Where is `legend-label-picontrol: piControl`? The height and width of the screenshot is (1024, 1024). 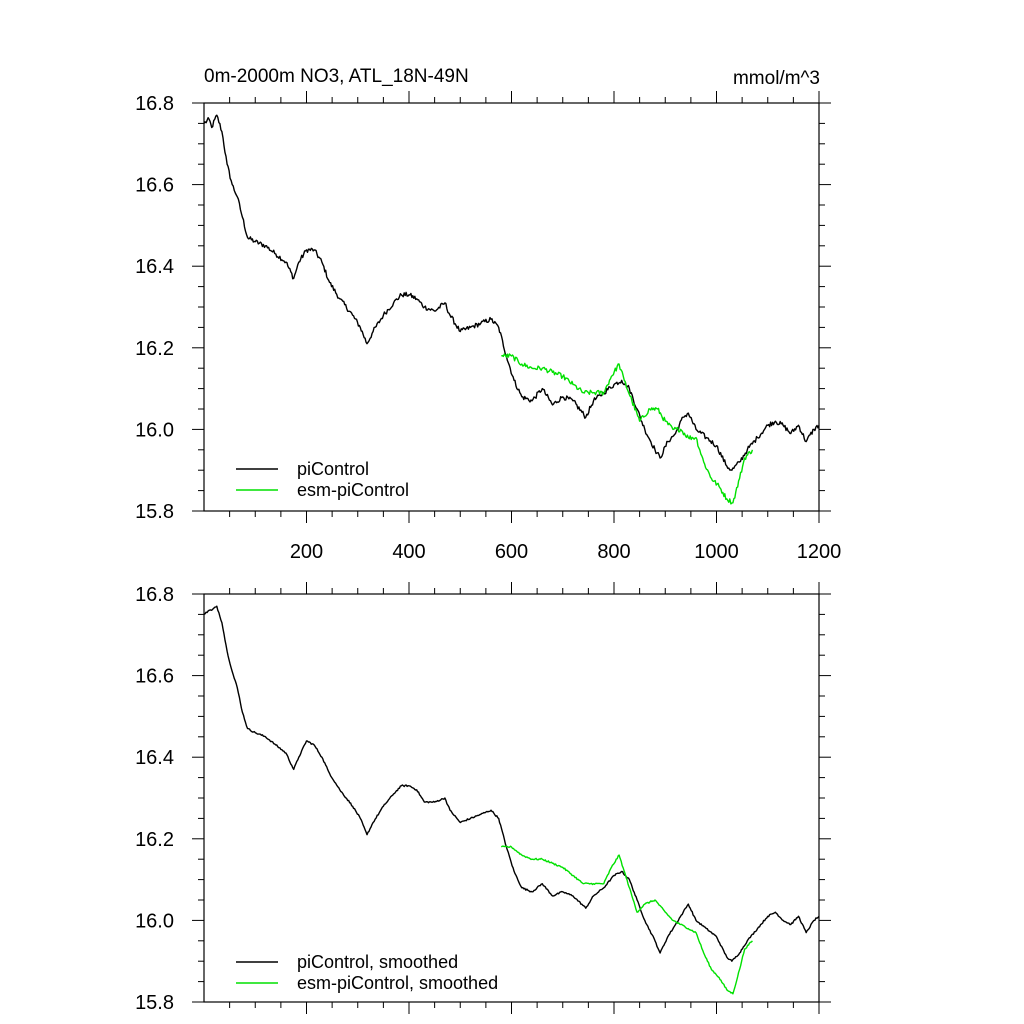 legend-label-picontrol: piControl is located at coordinates (333, 469).